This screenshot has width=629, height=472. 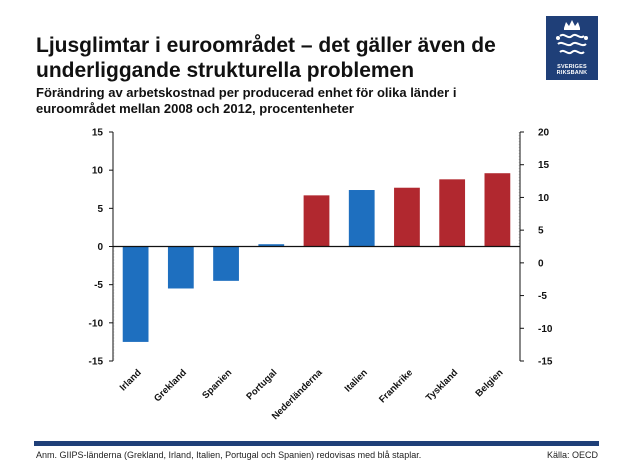 I want to click on y-tick-label-right: -10, so click(x=545, y=329).